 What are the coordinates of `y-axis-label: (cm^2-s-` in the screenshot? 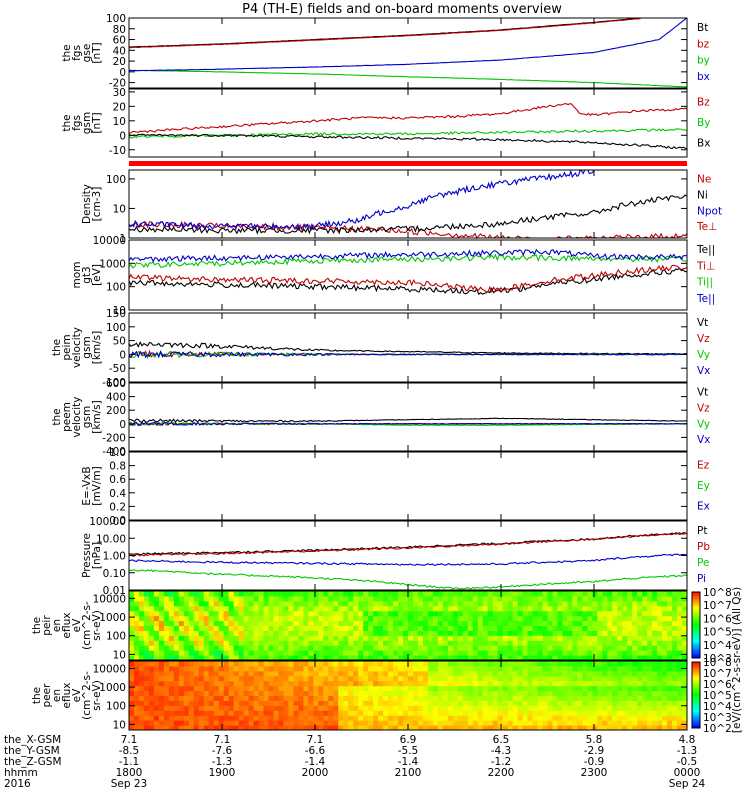 It's located at (87, 695).